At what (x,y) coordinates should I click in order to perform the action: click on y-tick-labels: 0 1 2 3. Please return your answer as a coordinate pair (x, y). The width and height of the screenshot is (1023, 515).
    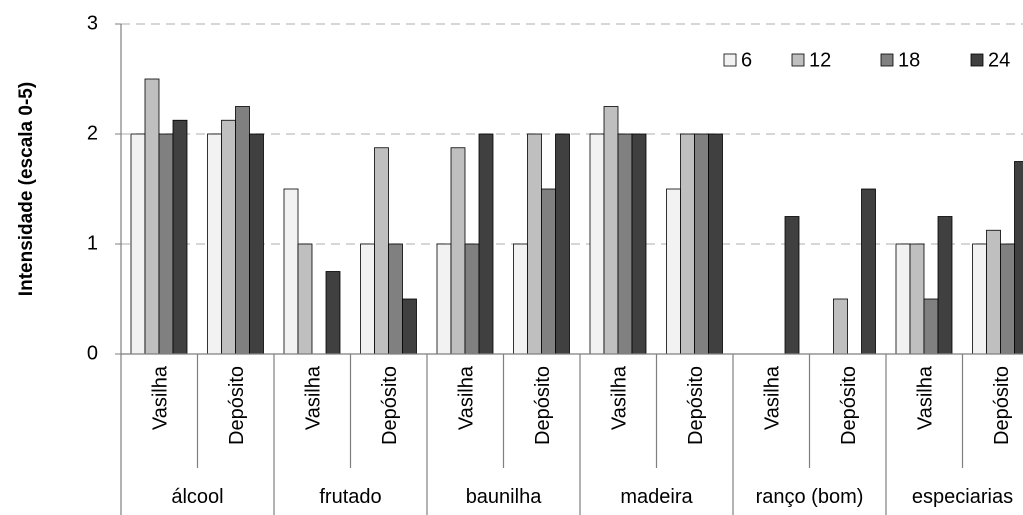
    Looking at the image, I should click on (92, 188).